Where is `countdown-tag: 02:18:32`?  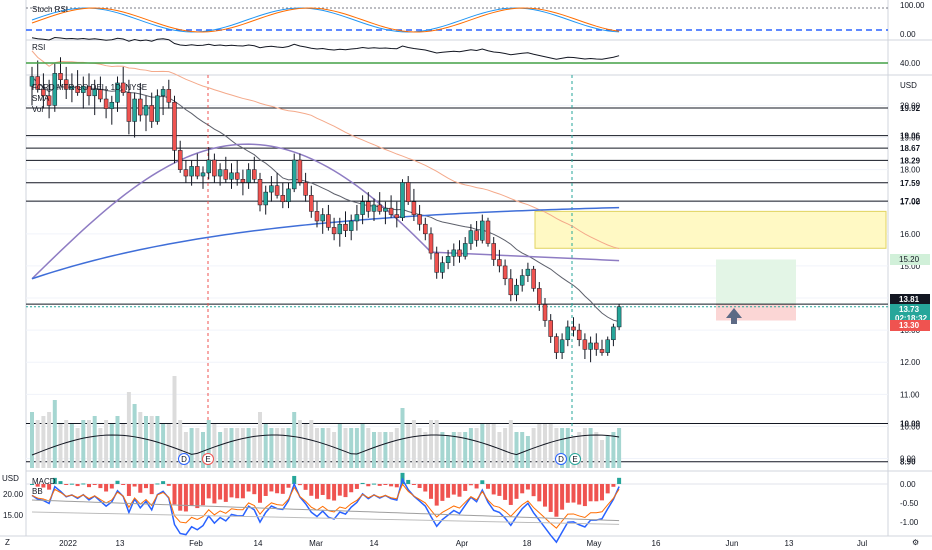
countdown-tag: 02:18:32 is located at coordinates (911, 318).